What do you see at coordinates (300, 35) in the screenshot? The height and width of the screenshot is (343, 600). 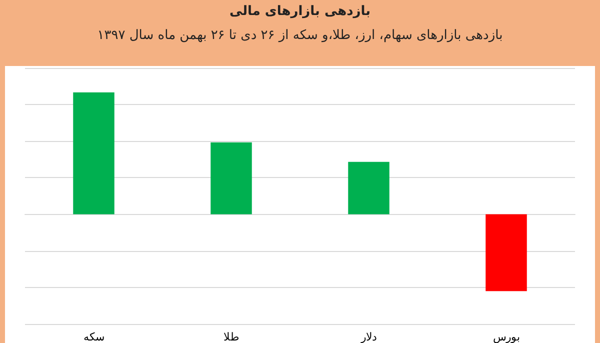 I see `chart-subtitle: بازدهی بازارهای سهام، ارز، طلا،و سکه از ۲۶ دی تا ۲۶ بهمن ماه سال ۱۳۹۷` at bounding box center [300, 35].